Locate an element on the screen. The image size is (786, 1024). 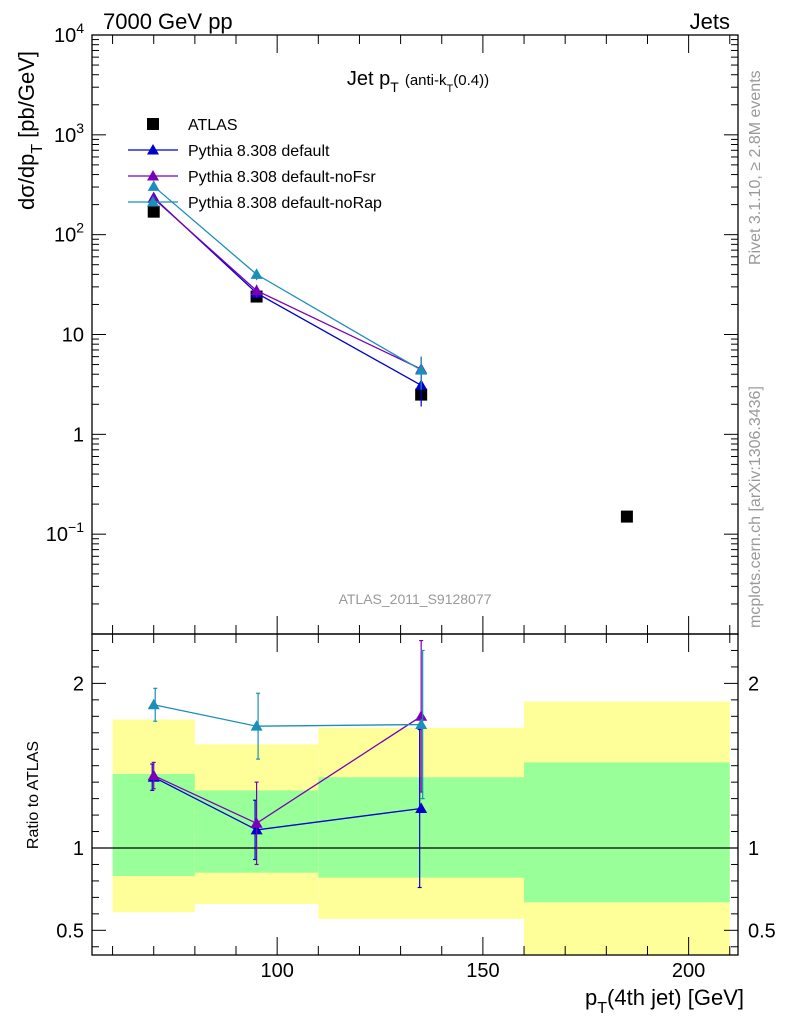
ytick-label: 10 is located at coordinates (73, 336).